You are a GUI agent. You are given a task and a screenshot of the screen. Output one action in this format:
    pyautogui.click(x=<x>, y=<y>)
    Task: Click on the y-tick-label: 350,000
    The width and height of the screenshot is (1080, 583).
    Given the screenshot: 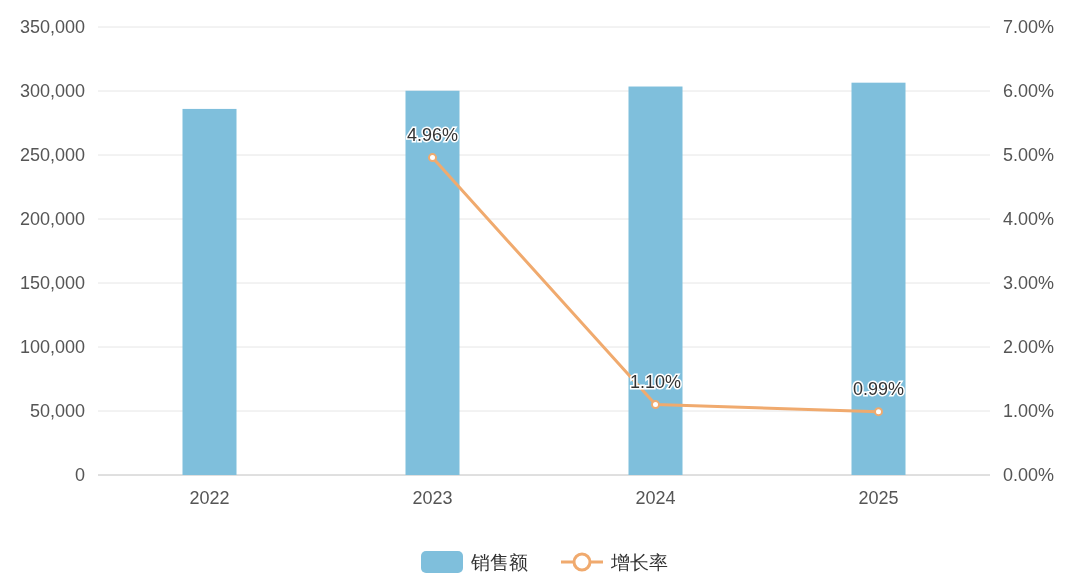 What is the action you would take?
    pyautogui.click(x=52, y=27)
    